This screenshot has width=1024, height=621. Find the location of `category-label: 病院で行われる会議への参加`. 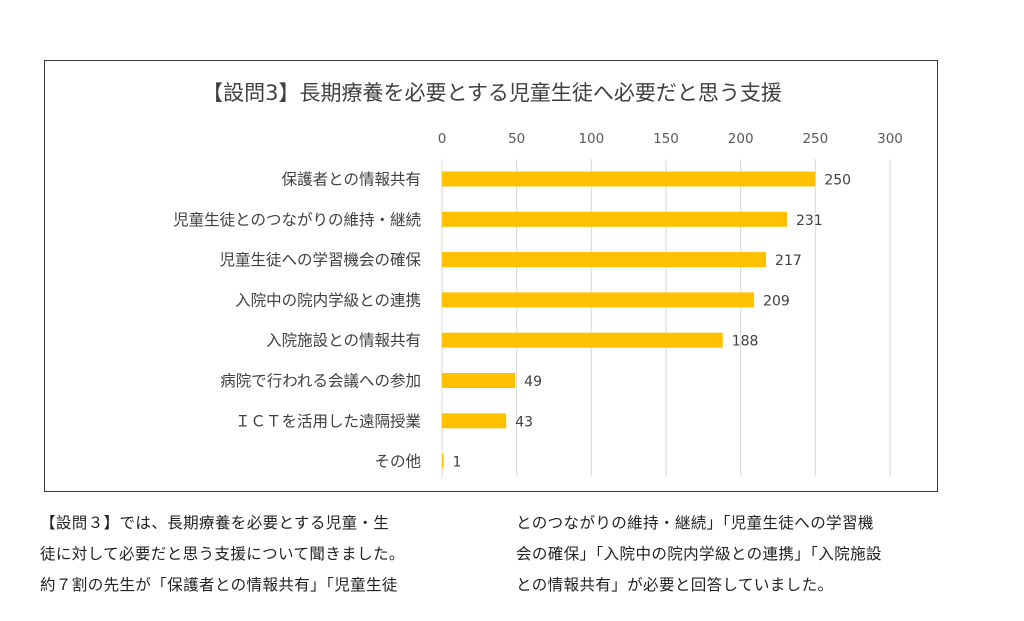

category-label: 病院で行われる会議への参加 is located at coordinates (320, 380).